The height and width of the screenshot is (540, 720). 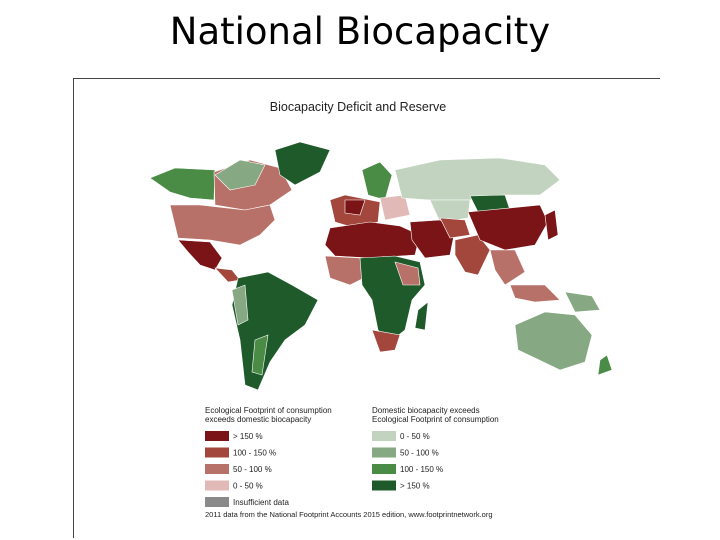 What do you see at coordinates (261, 502) in the screenshot?
I see `legend-label: Insufficient data` at bounding box center [261, 502].